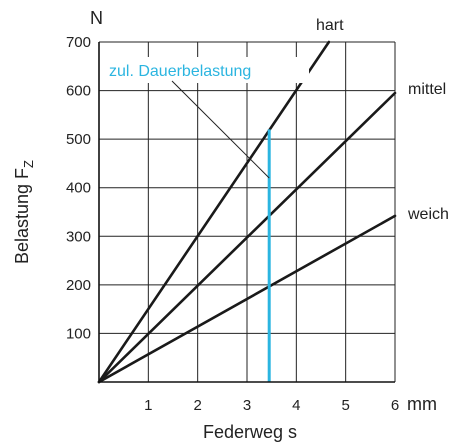 Image resolution: width=461 pixels, height=444 pixels. What do you see at coordinates (78, 139) in the screenshot?
I see `y-tick-label-500: 500` at bounding box center [78, 139].